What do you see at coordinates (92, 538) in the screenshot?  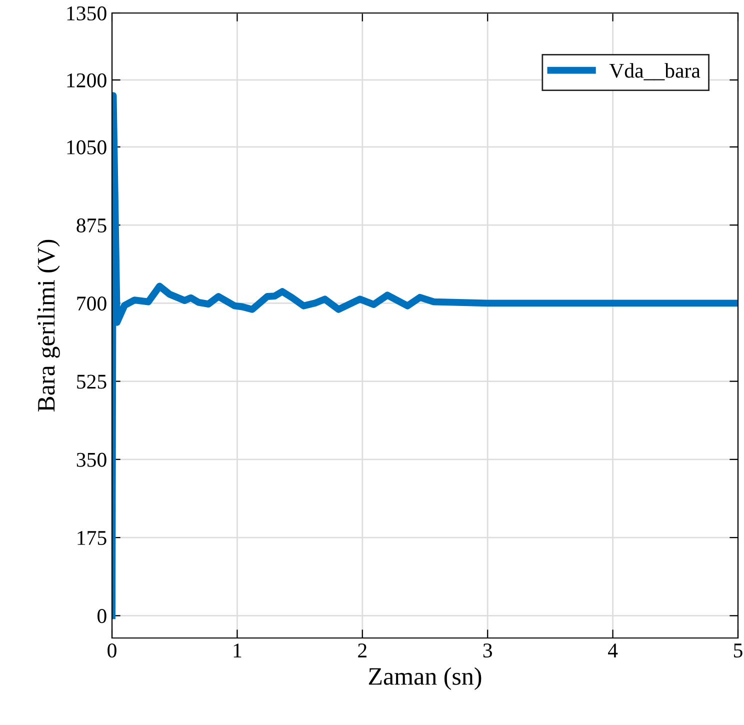 I see `y-tick-label: 175` at bounding box center [92, 538].